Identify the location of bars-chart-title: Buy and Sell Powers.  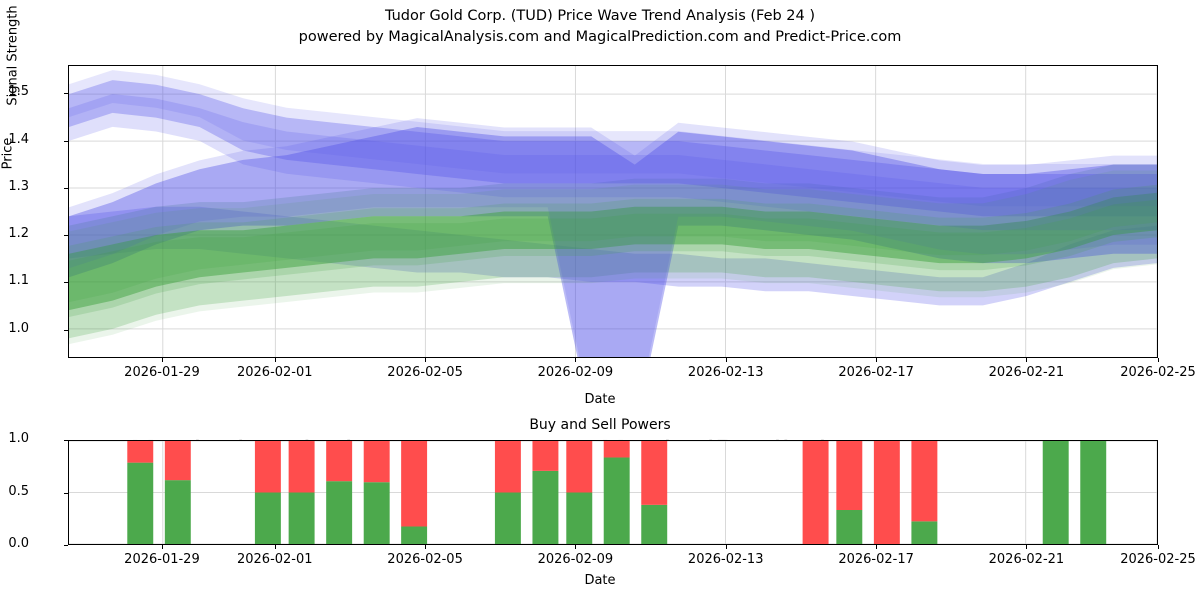
(600, 425).